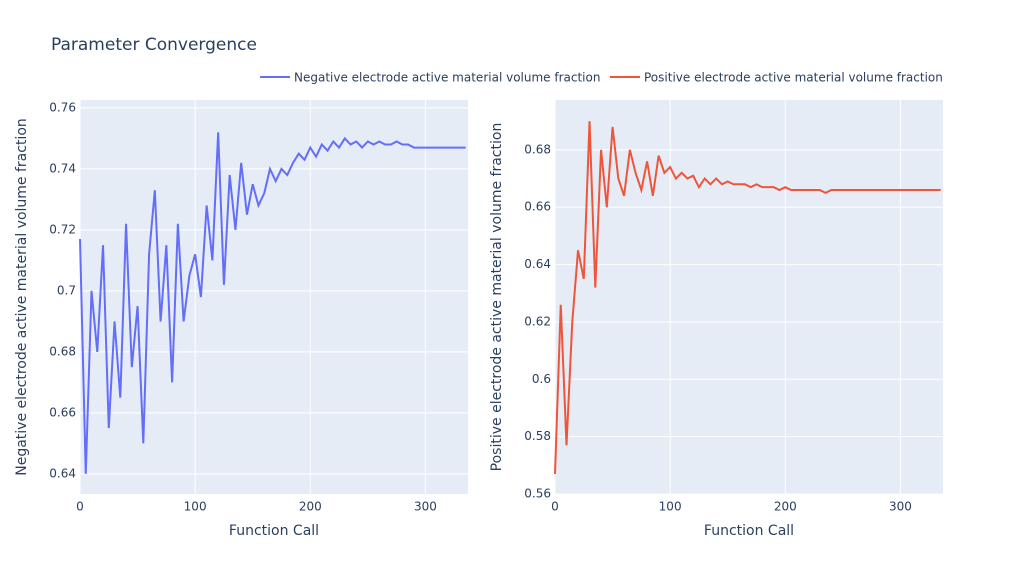  What do you see at coordinates (537, 321) in the screenshot?
I see `y-tick-label: 0.62` at bounding box center [537, 321].